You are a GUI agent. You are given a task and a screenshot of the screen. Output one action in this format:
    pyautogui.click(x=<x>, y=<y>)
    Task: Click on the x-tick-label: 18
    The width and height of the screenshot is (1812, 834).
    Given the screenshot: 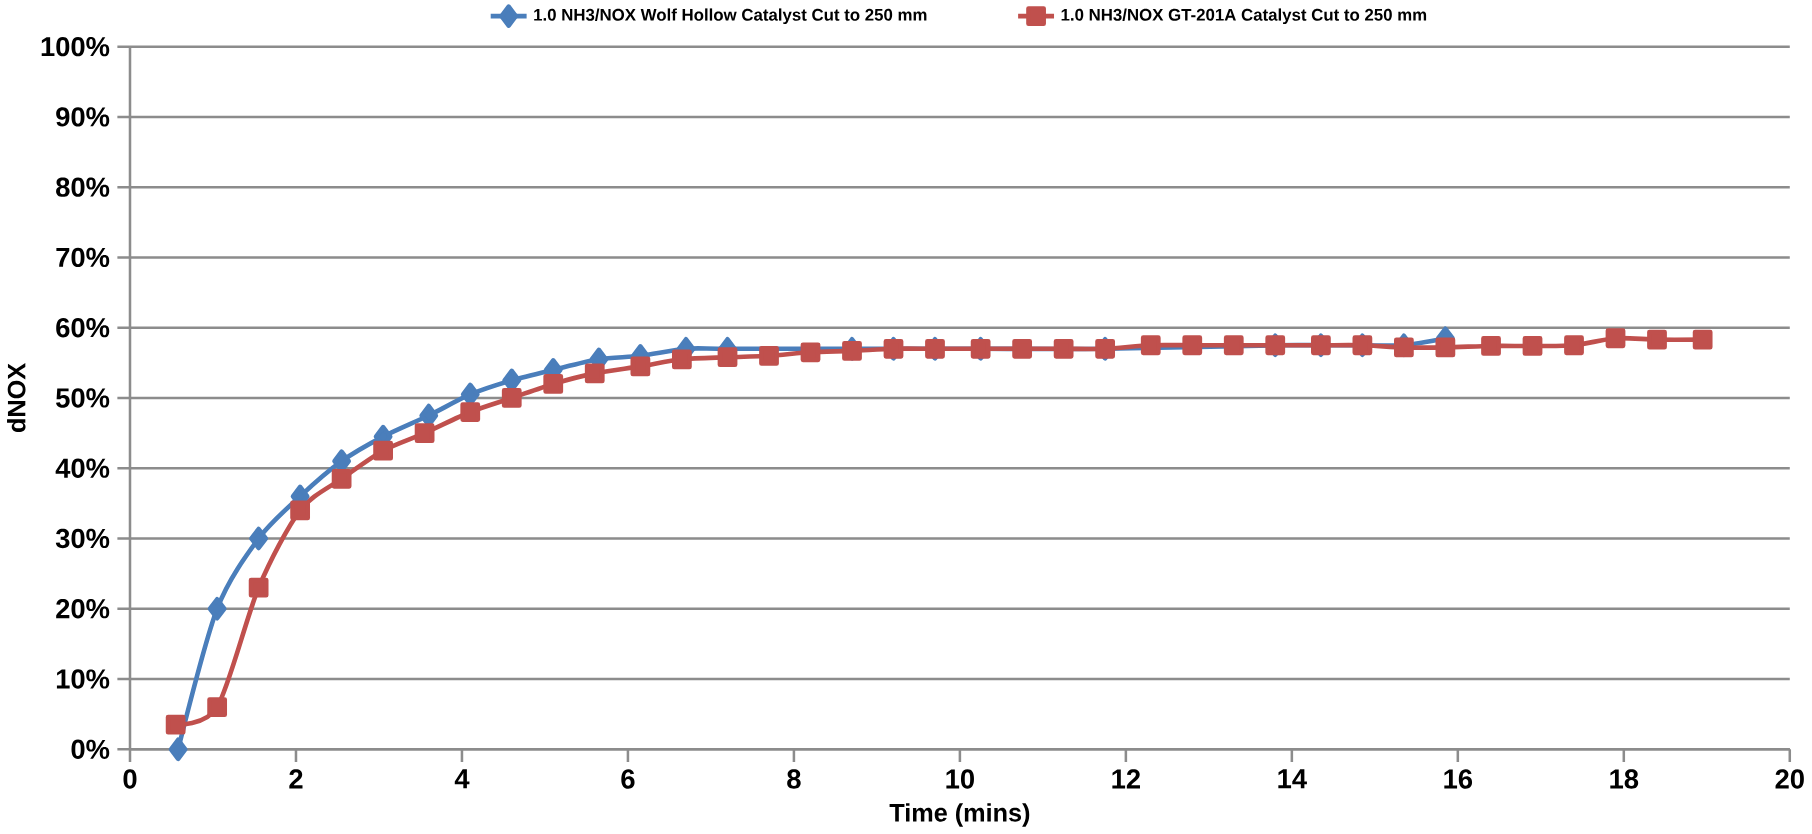 What is the action you would take?
    pyautogui.click(x=1624, y=779)
    